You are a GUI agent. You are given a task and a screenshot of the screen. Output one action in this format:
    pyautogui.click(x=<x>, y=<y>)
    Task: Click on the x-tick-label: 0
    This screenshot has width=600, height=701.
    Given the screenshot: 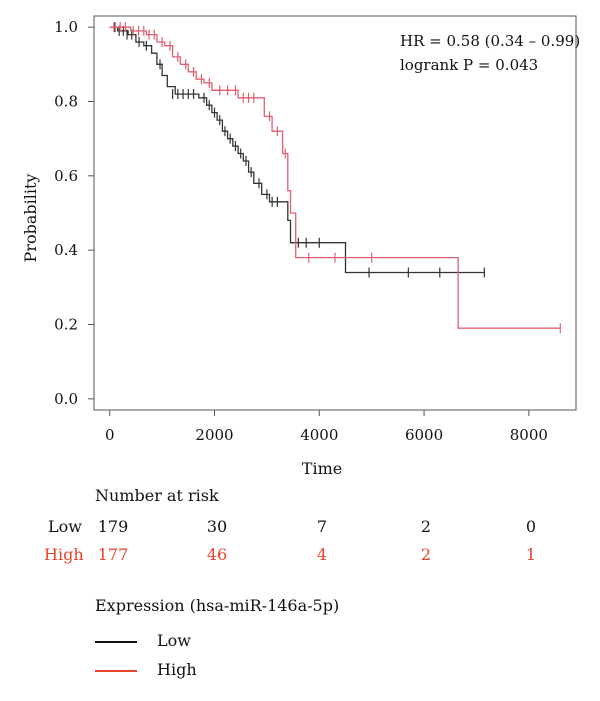 What is the action you would take?
    pyautogui.click(x=110, y=435)
    